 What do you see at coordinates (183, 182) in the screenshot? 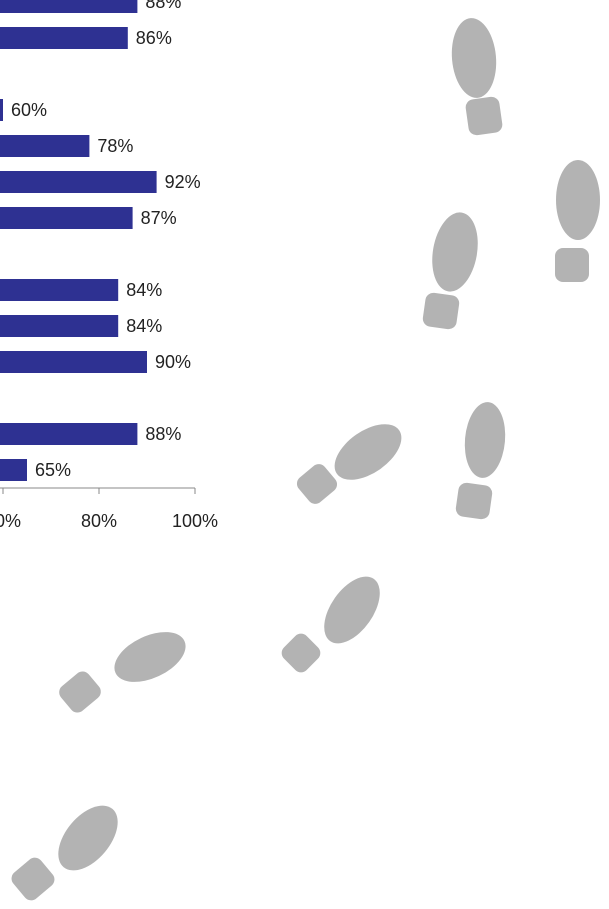
I see `data-label: 92%` at bounding box center [183, 182].